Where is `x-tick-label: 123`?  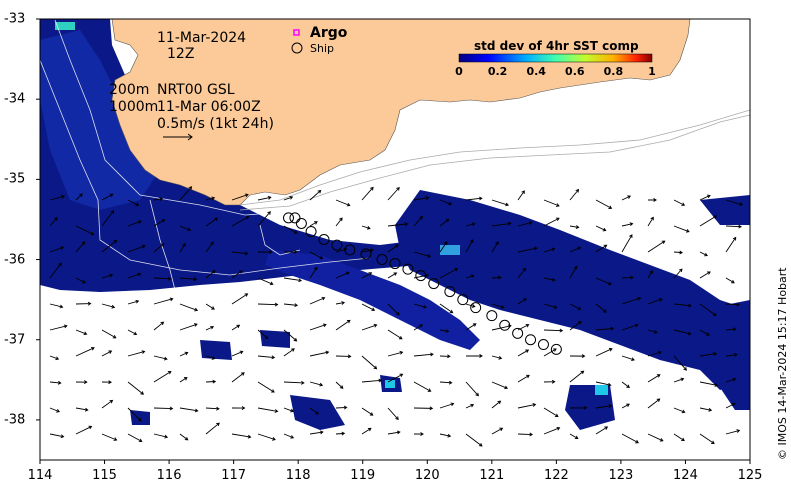
x-tick-label: 123 is located at coordinates (621, 475).